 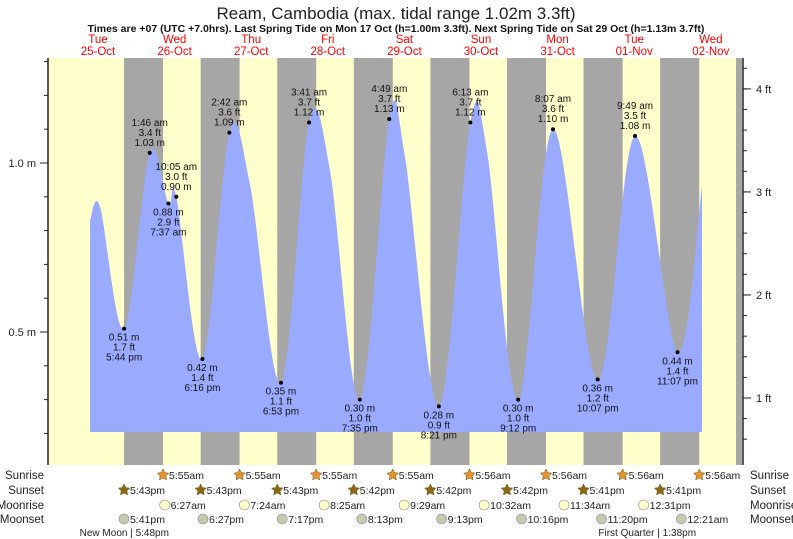 What do you see at coordinates (739, 261) in the screenshot?
I see `night-band` at bounding box center [739, 261].